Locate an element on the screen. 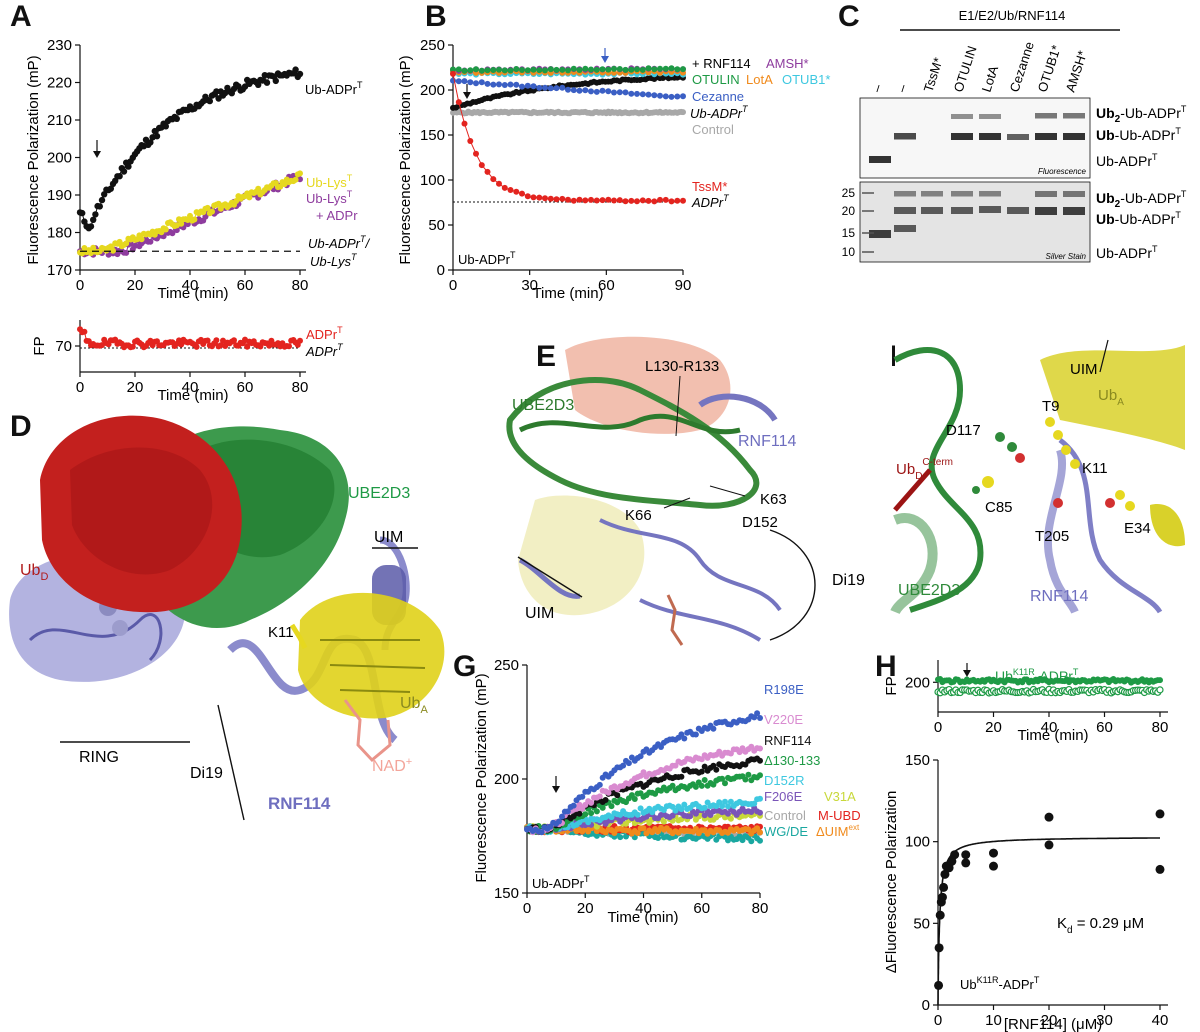  e-label-k66: K66 is located at coordinates (638, 515).